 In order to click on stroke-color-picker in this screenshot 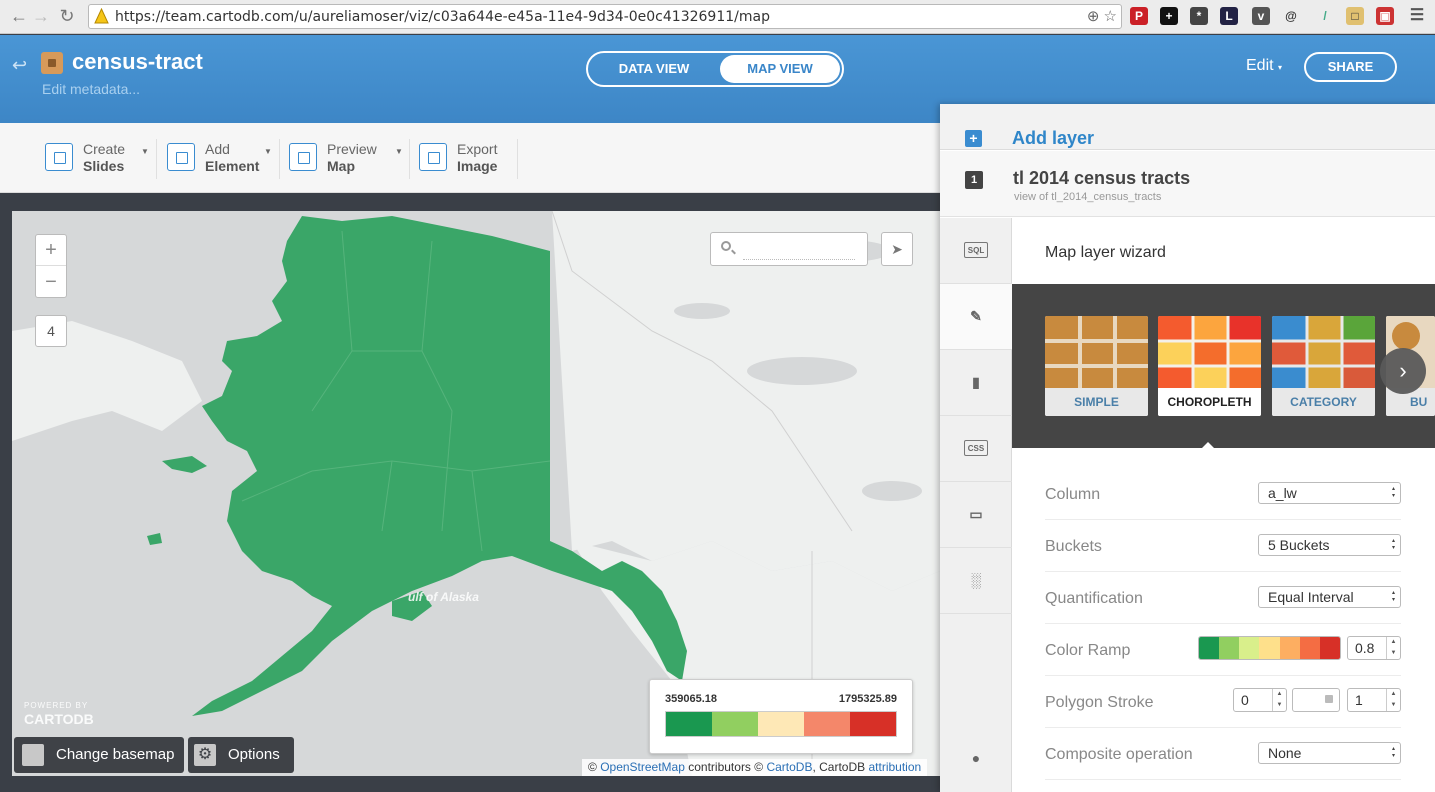, I will do `click(1316, 700)`.